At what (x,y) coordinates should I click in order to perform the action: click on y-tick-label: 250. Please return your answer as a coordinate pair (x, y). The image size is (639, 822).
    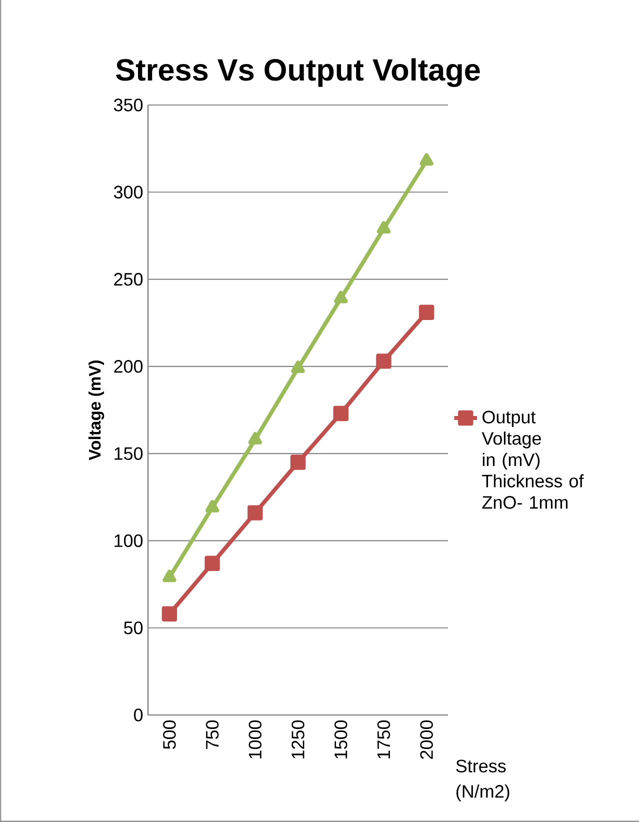
    Looking at the image, I should click on (128, 279).